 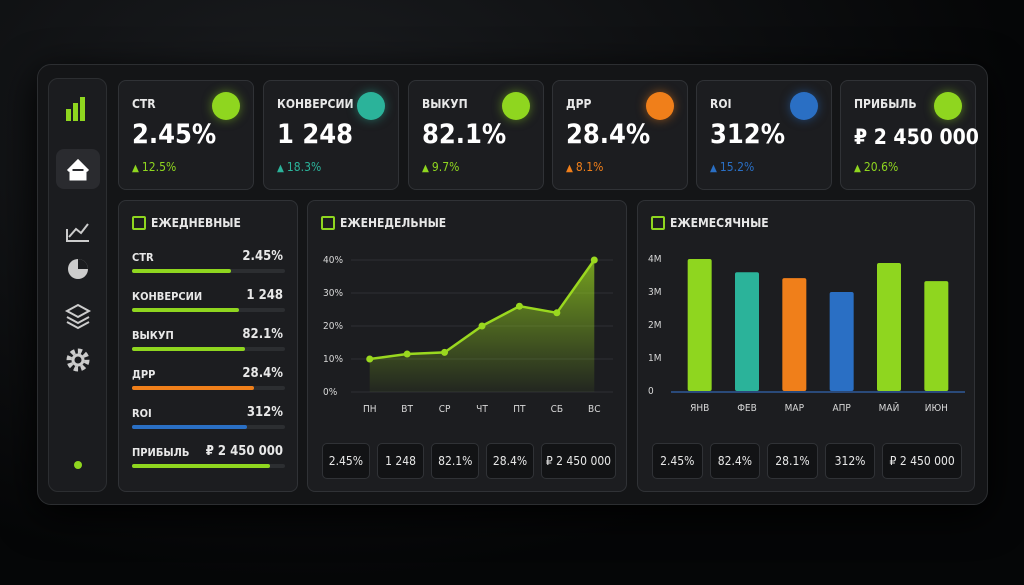 What do you see at coordinates (77, 232) in the screenshot?
I see `chart-button` at bounding box center [77, 232].